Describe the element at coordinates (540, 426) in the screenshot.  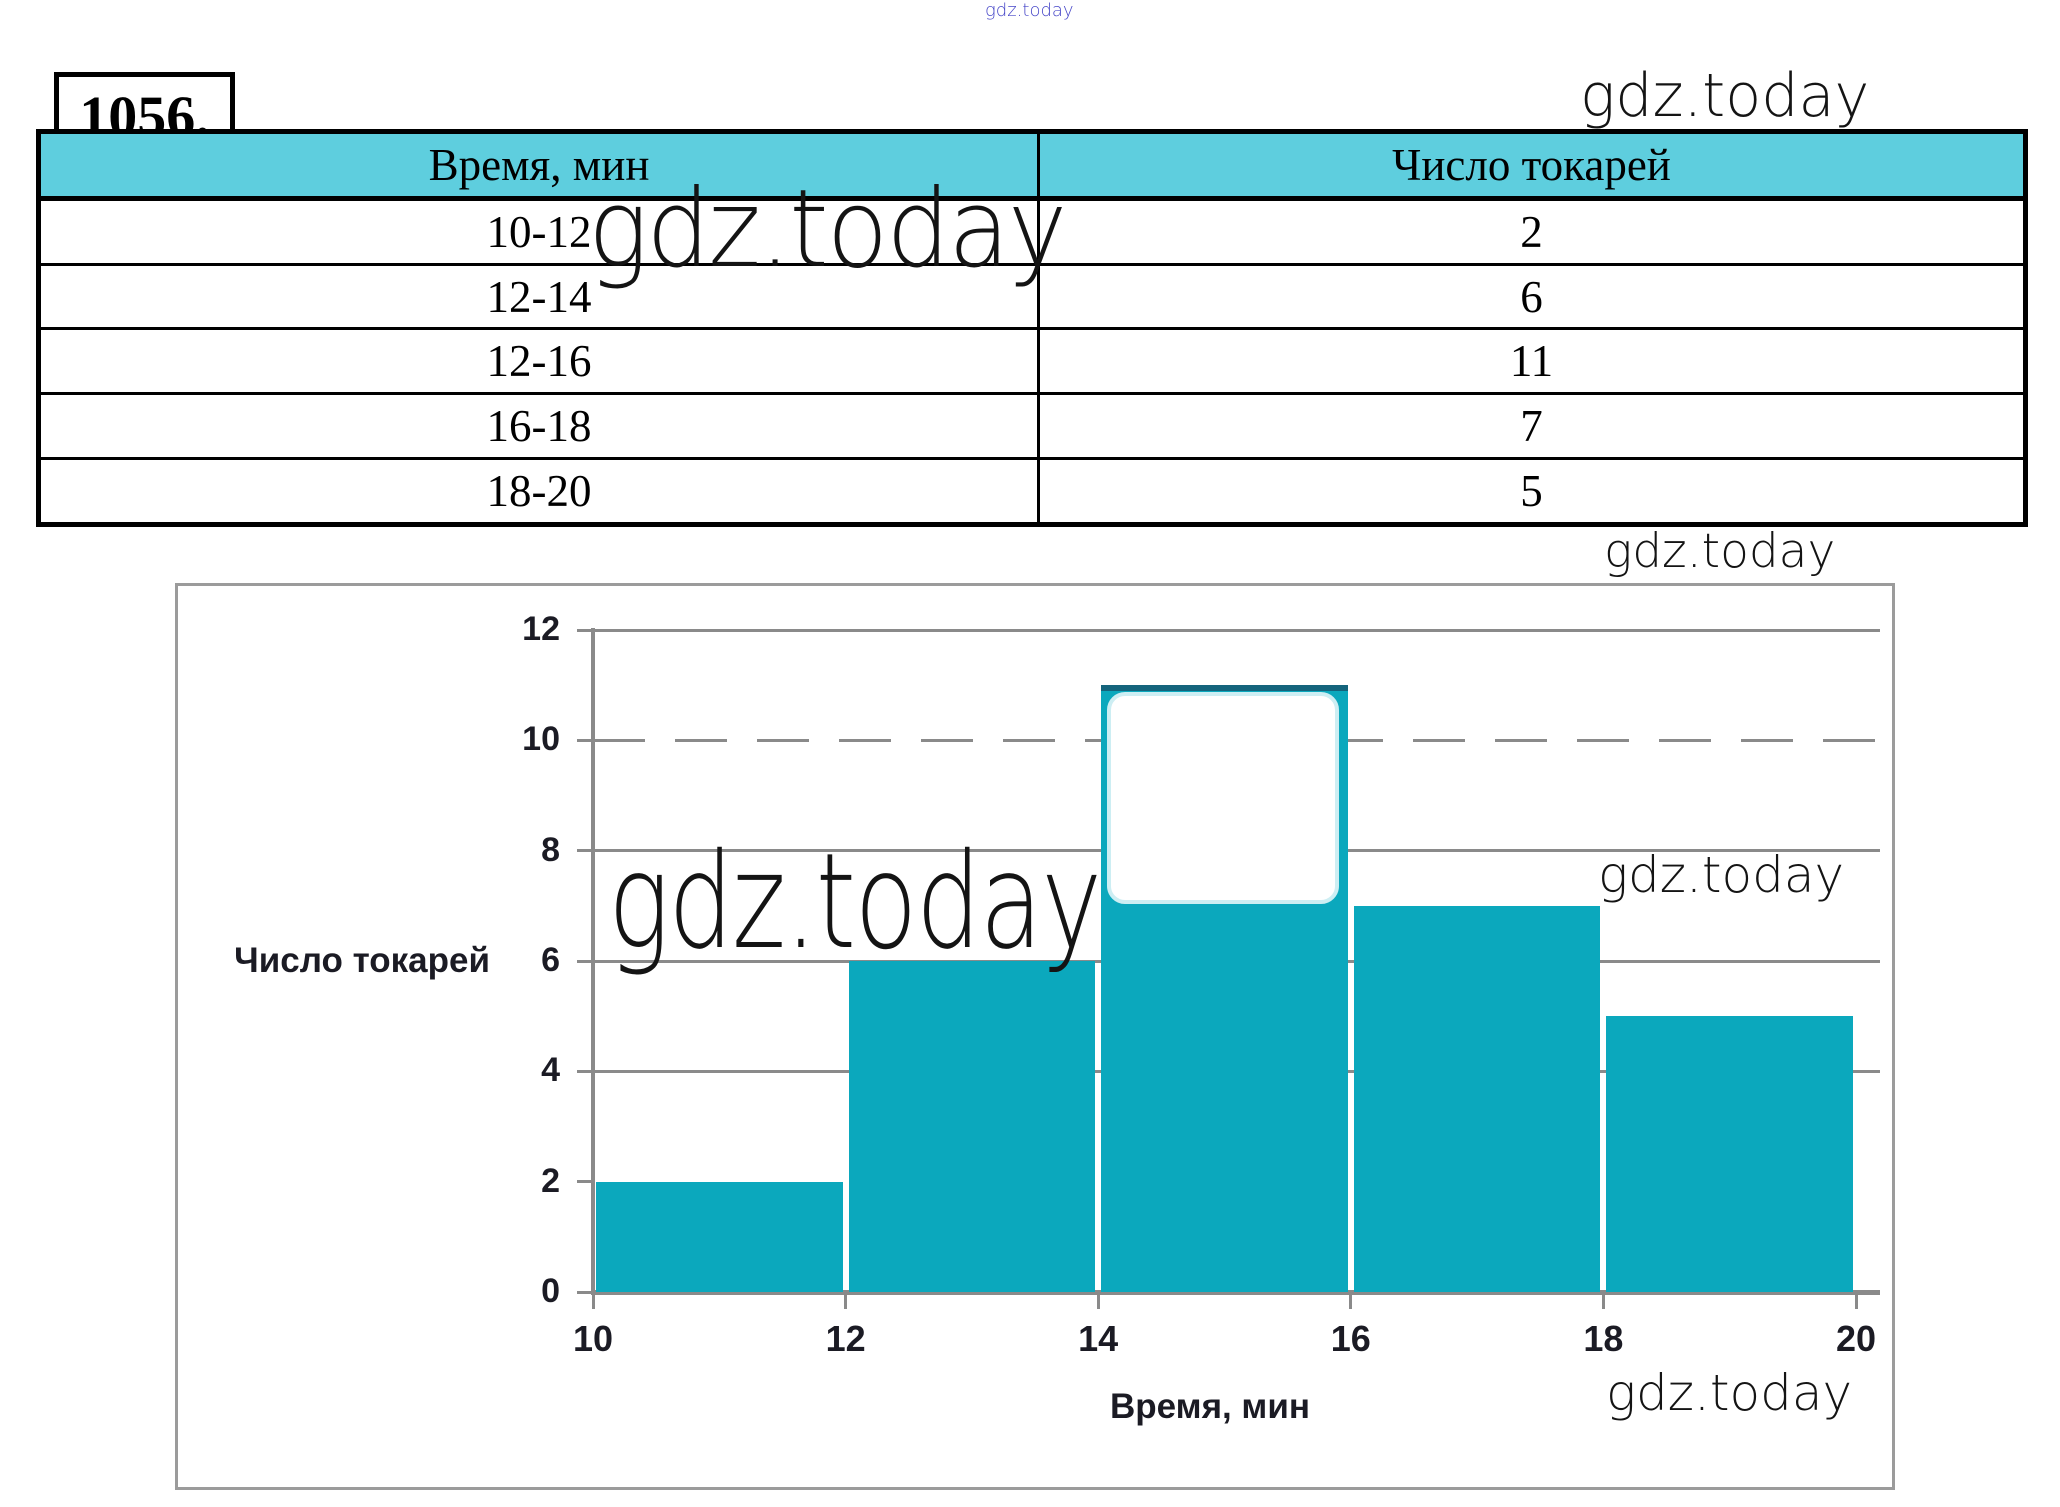
I see `cell-time-range: 16-18` at that location.